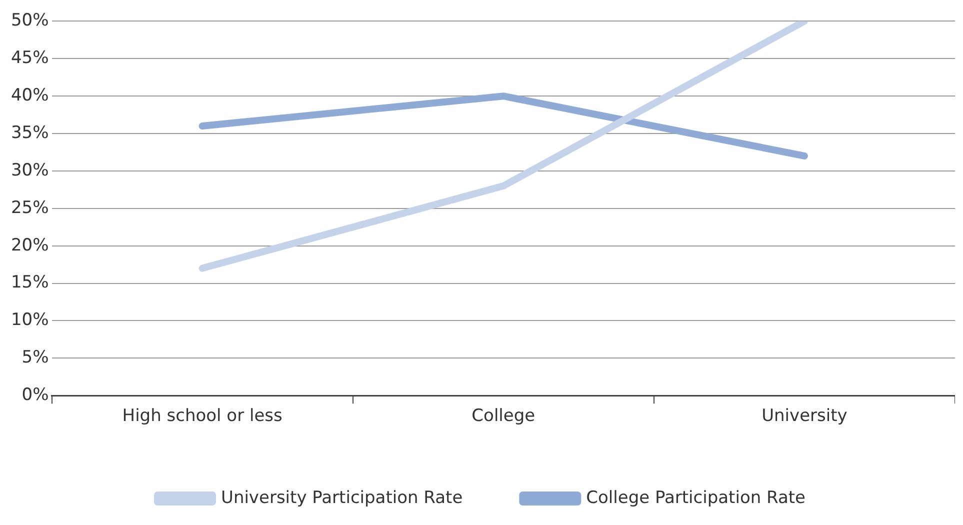 The height and width of the screenshot is (525, 963). I want to click on x-tick-label: University, so click(805, 416).